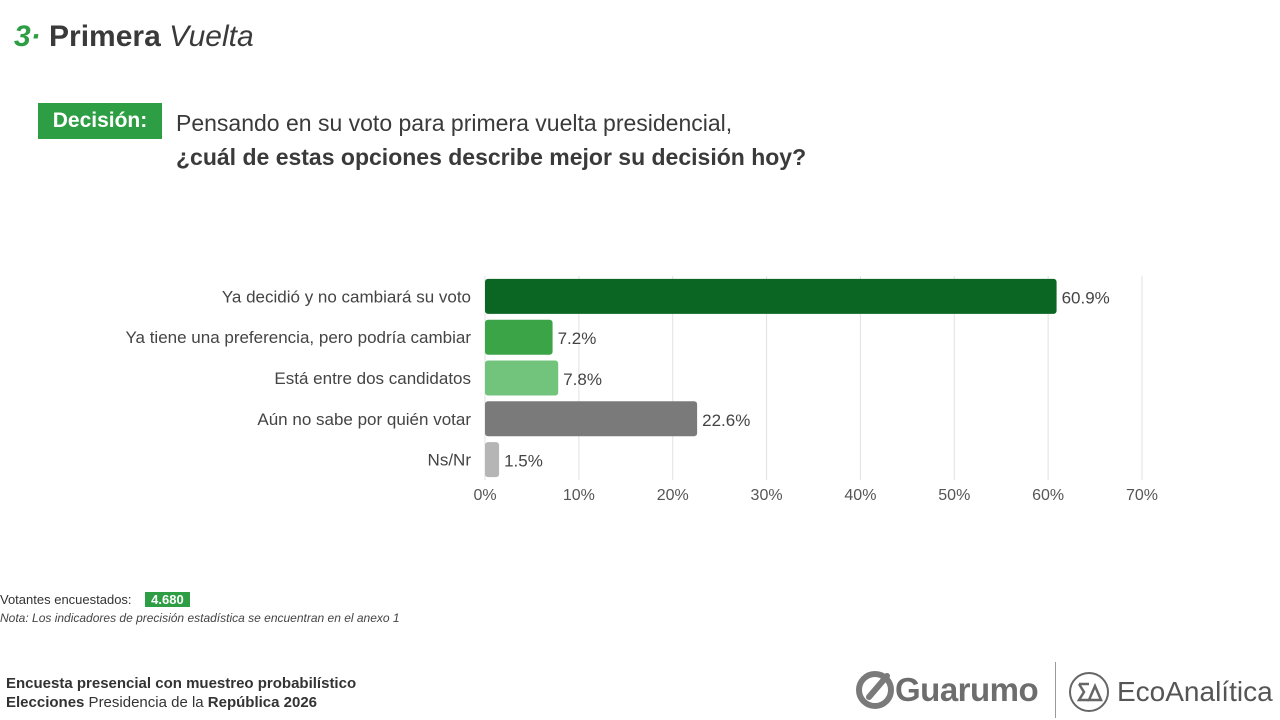 The image size is (1280, 720). Describe the element at coordinates (372, 378) in the screenshot. I see `category-label: Está entre dos candidatos` at that location.